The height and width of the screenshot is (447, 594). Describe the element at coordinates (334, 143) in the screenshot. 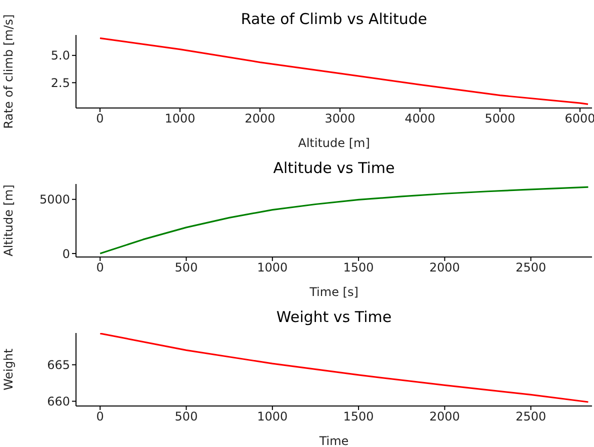

I see `x-axis-title: Altitude [m]` at that location.